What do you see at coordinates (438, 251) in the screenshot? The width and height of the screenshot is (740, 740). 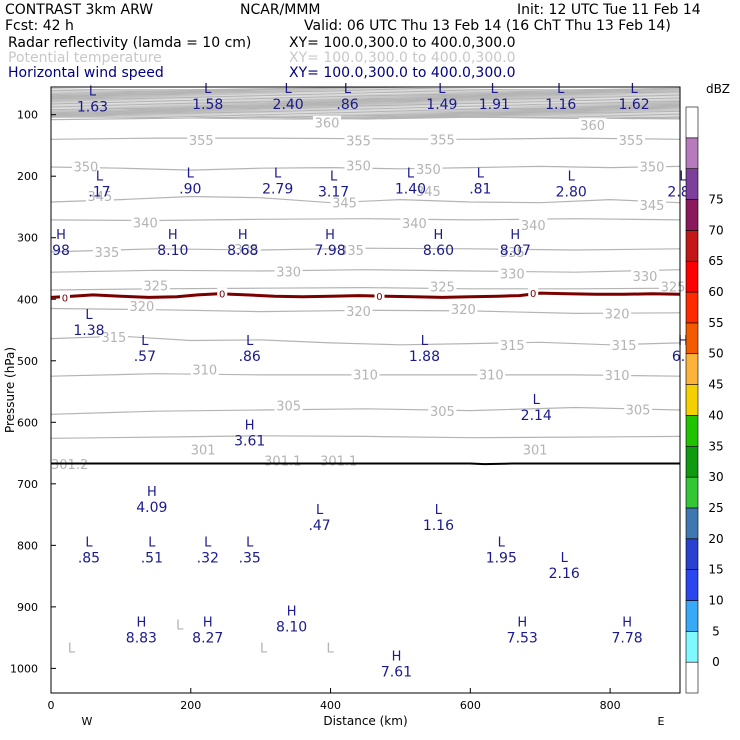 I see `wind-extremum-value: 8.60` at bounding box center [438, 251].